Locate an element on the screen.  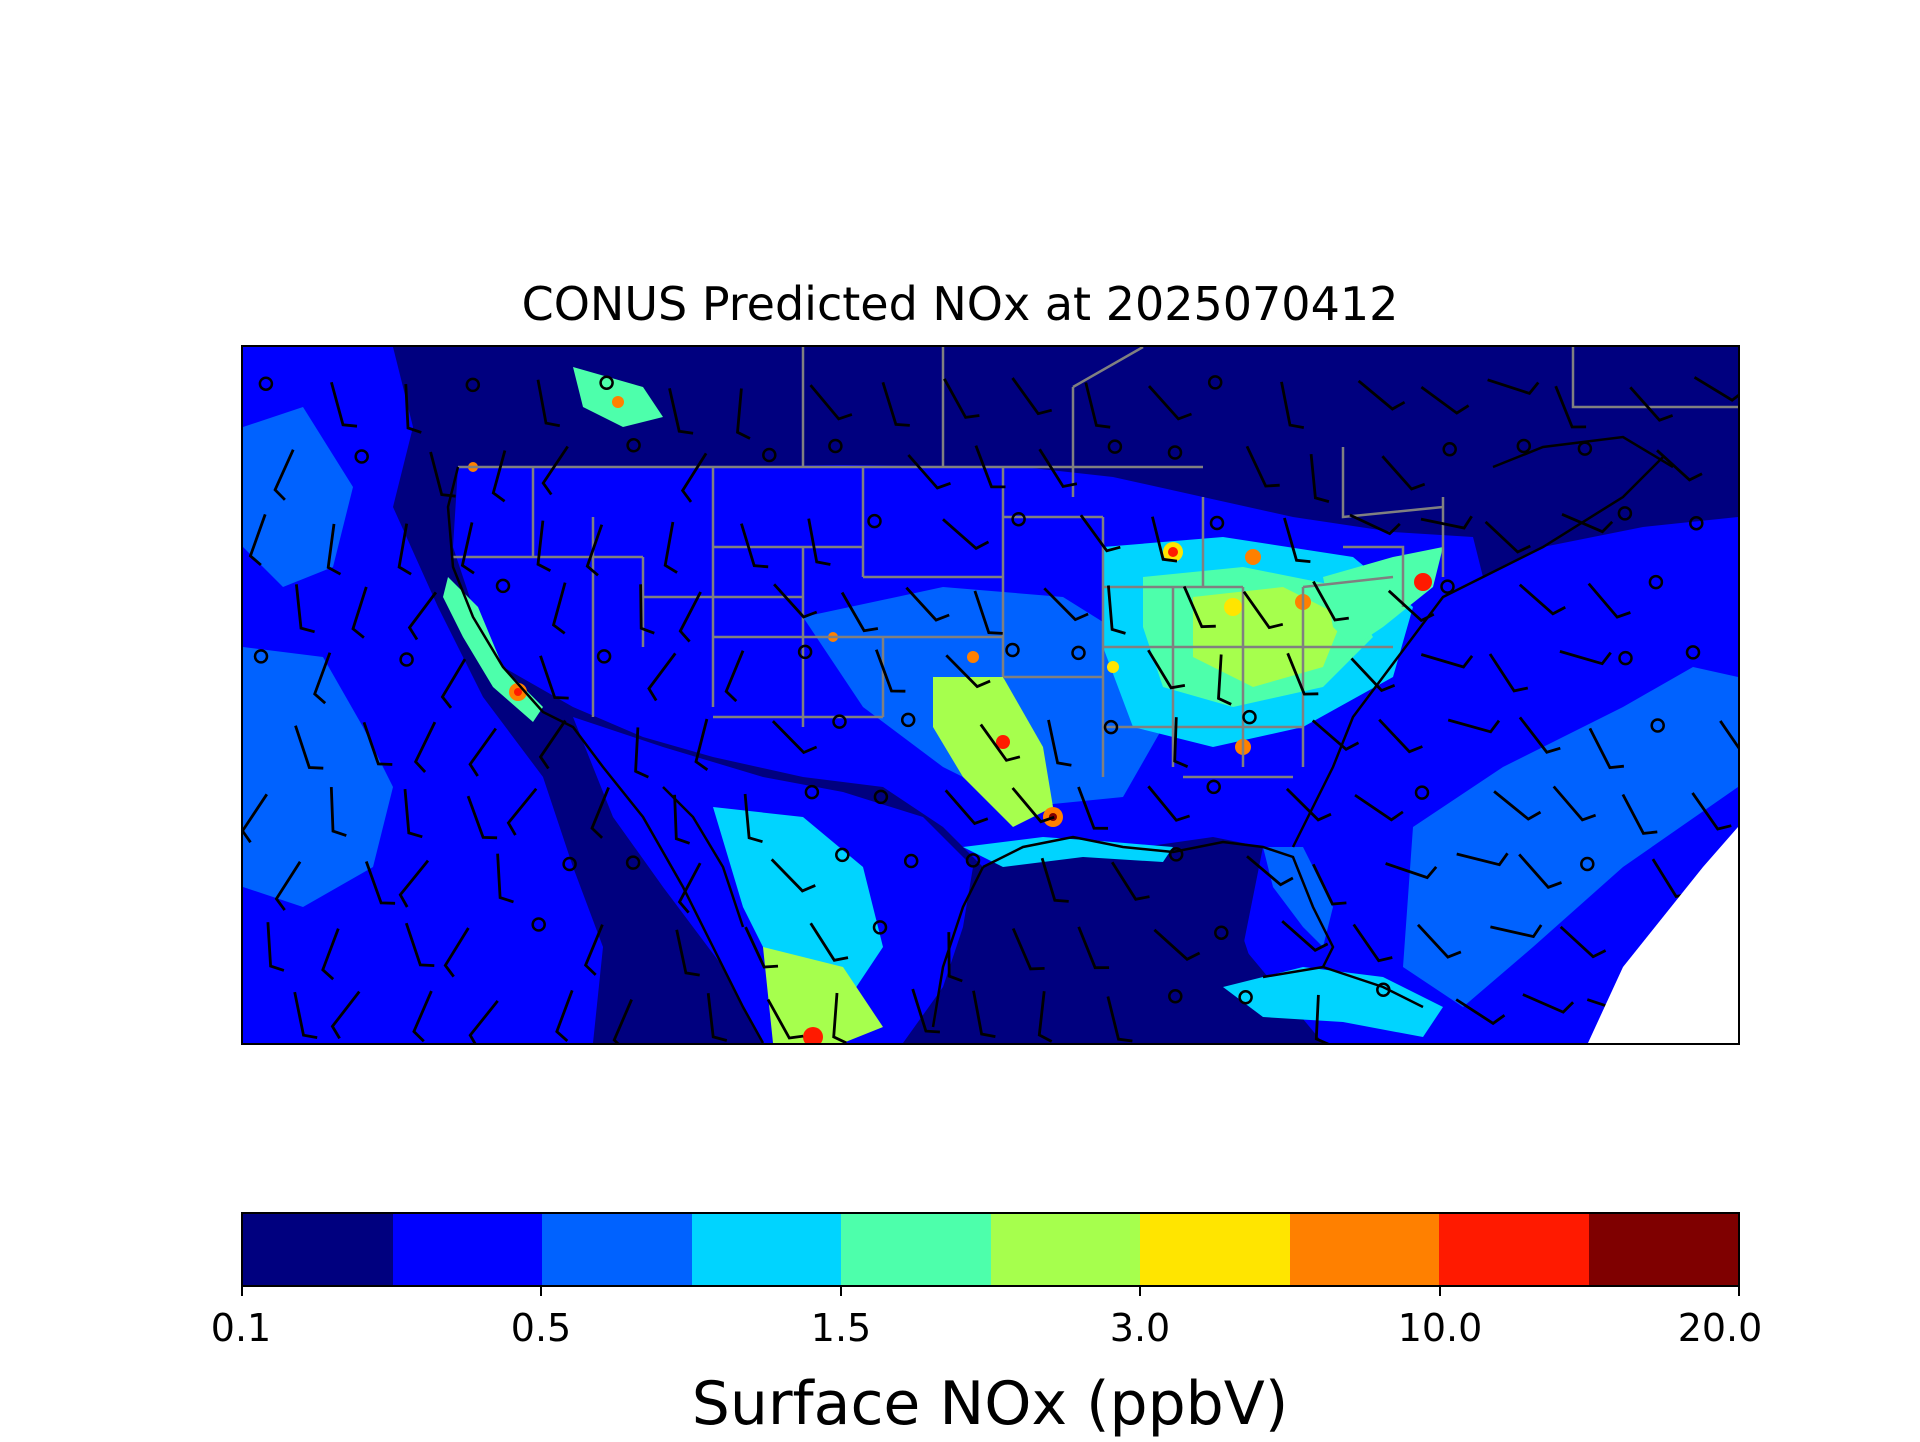
hotspot-ohio is located at coordinates (1233, 607).